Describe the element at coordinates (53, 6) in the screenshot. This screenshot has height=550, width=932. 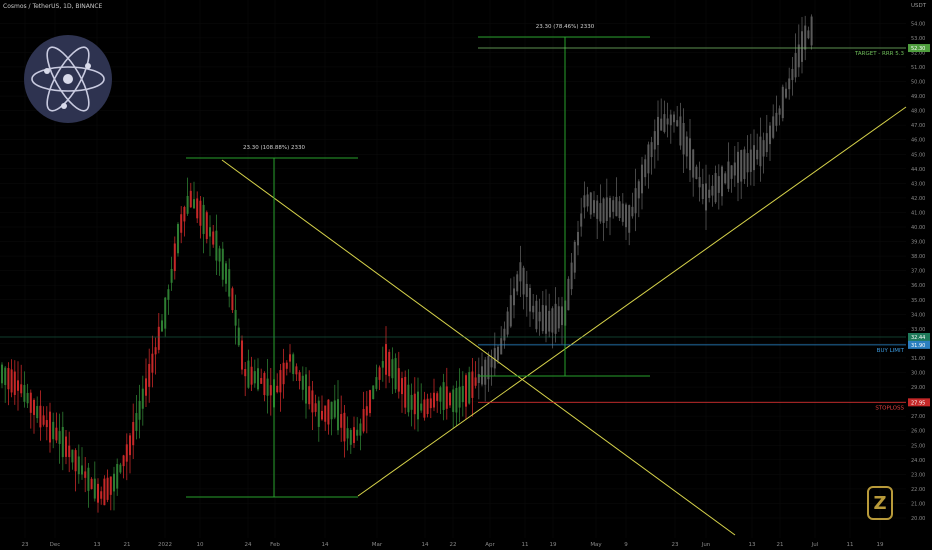
I see `symbol-title: Cosmos / TetherUS, 1D, BINANCE` at that location.